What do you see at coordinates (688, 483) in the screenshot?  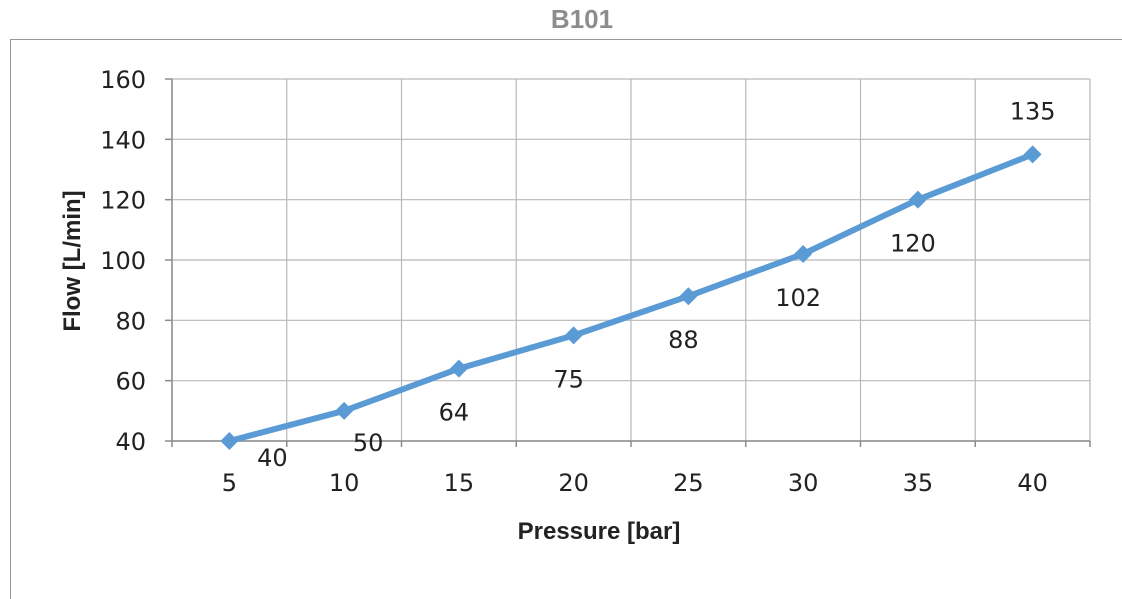 I see `x-tick-label: 25` at bounding box center [688, 483].